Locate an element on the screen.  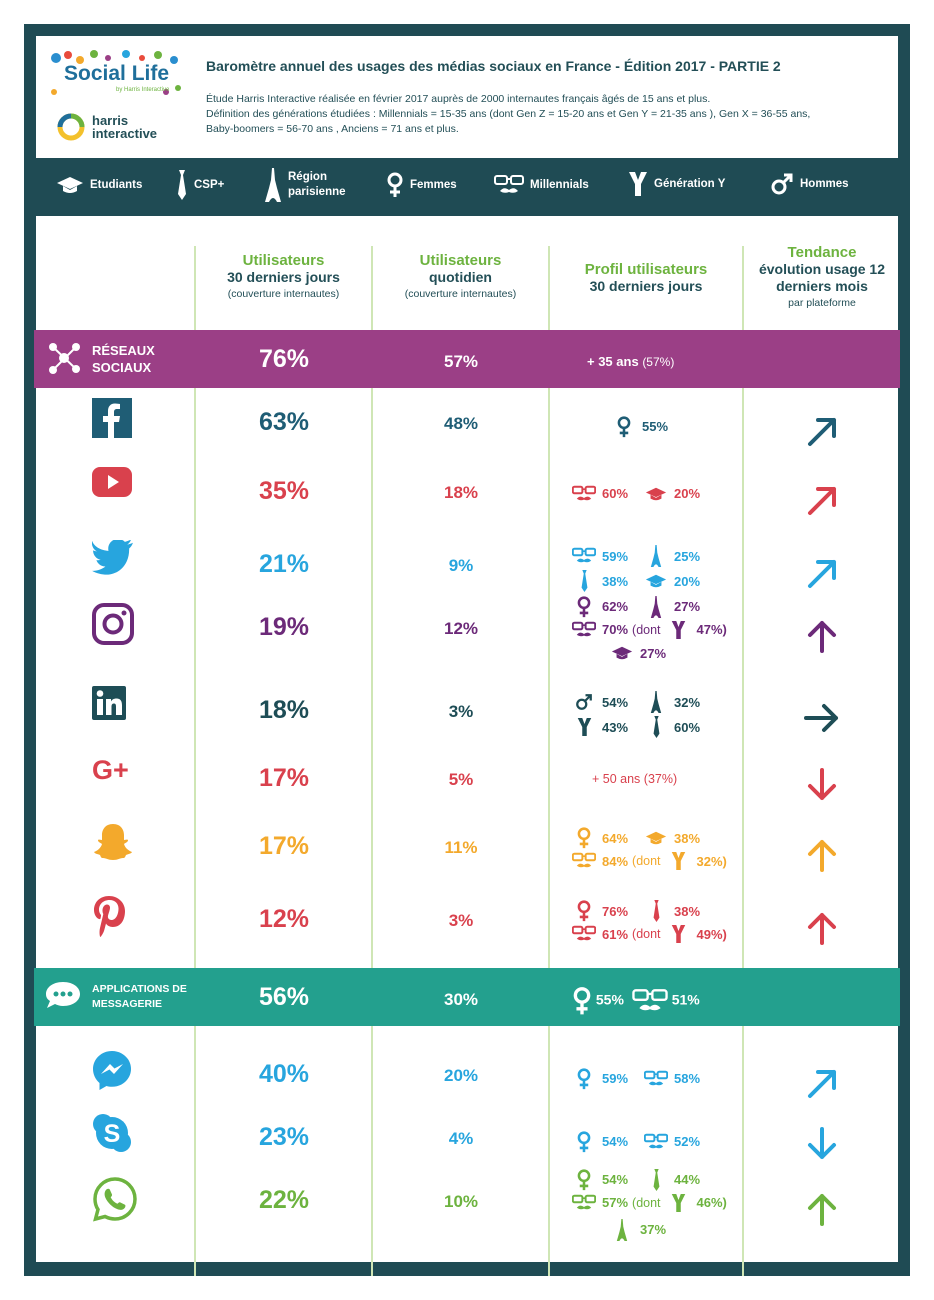
legend-csp: CSP+ is located at coordinates (200, 185).